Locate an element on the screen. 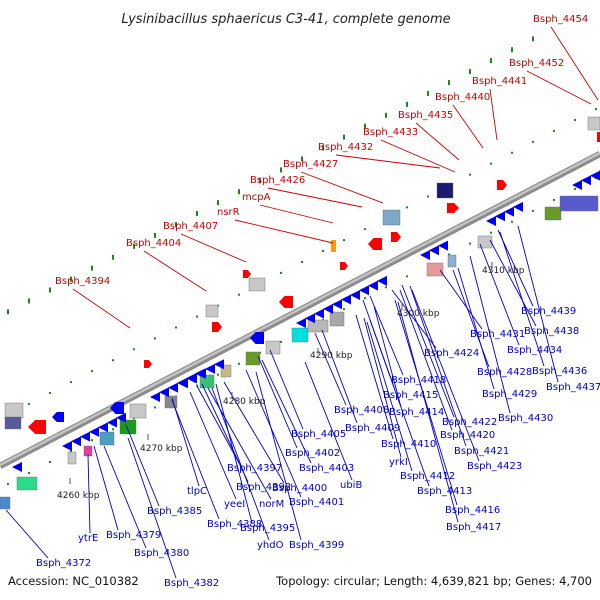  reverse-gene-label: Bsph_4414 is located at coordinates (416, 412).